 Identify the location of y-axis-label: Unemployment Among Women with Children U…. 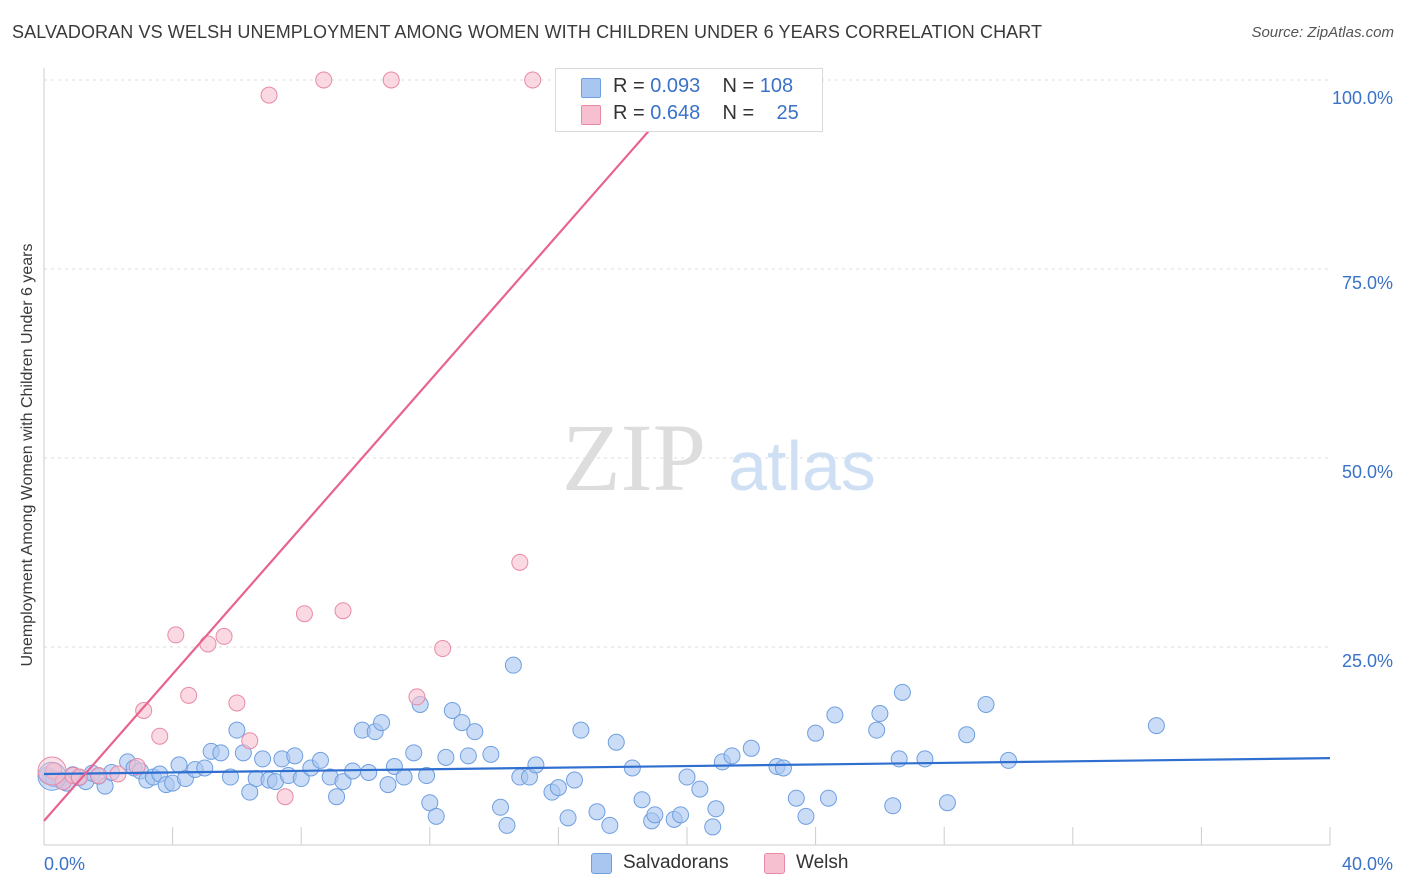
(27, 455).